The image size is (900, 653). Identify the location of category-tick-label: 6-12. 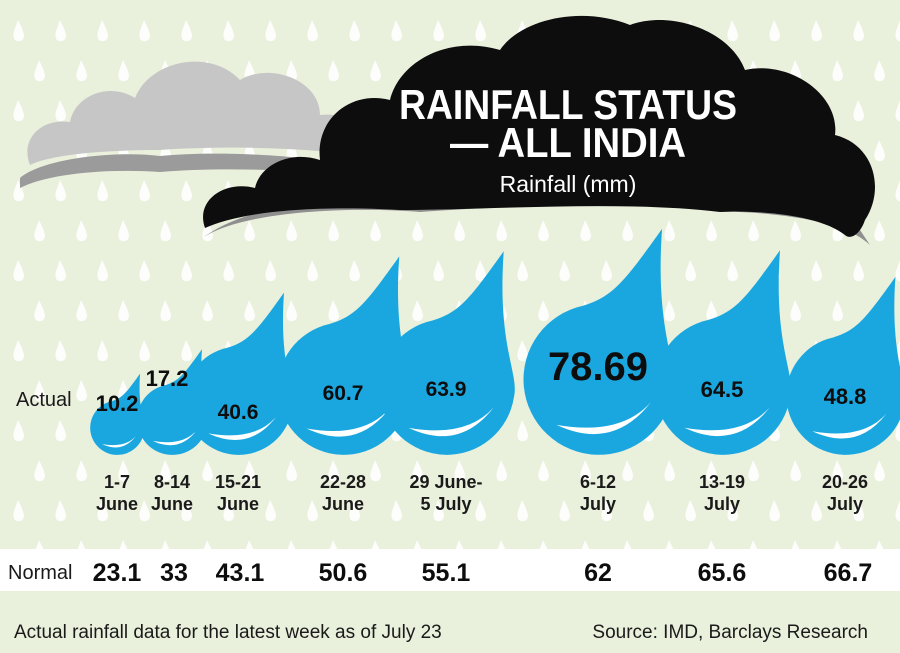
(598, 482).